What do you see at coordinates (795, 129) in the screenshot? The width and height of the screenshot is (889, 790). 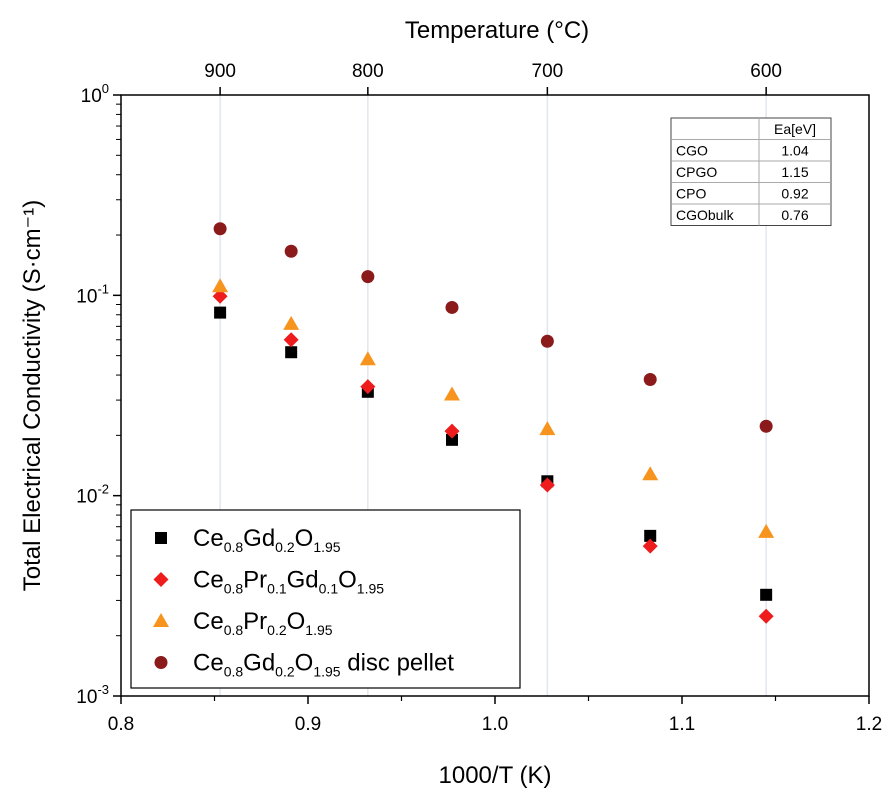 I see `table-cell-value: Ea[eV]` at bounding box center [795, 129].